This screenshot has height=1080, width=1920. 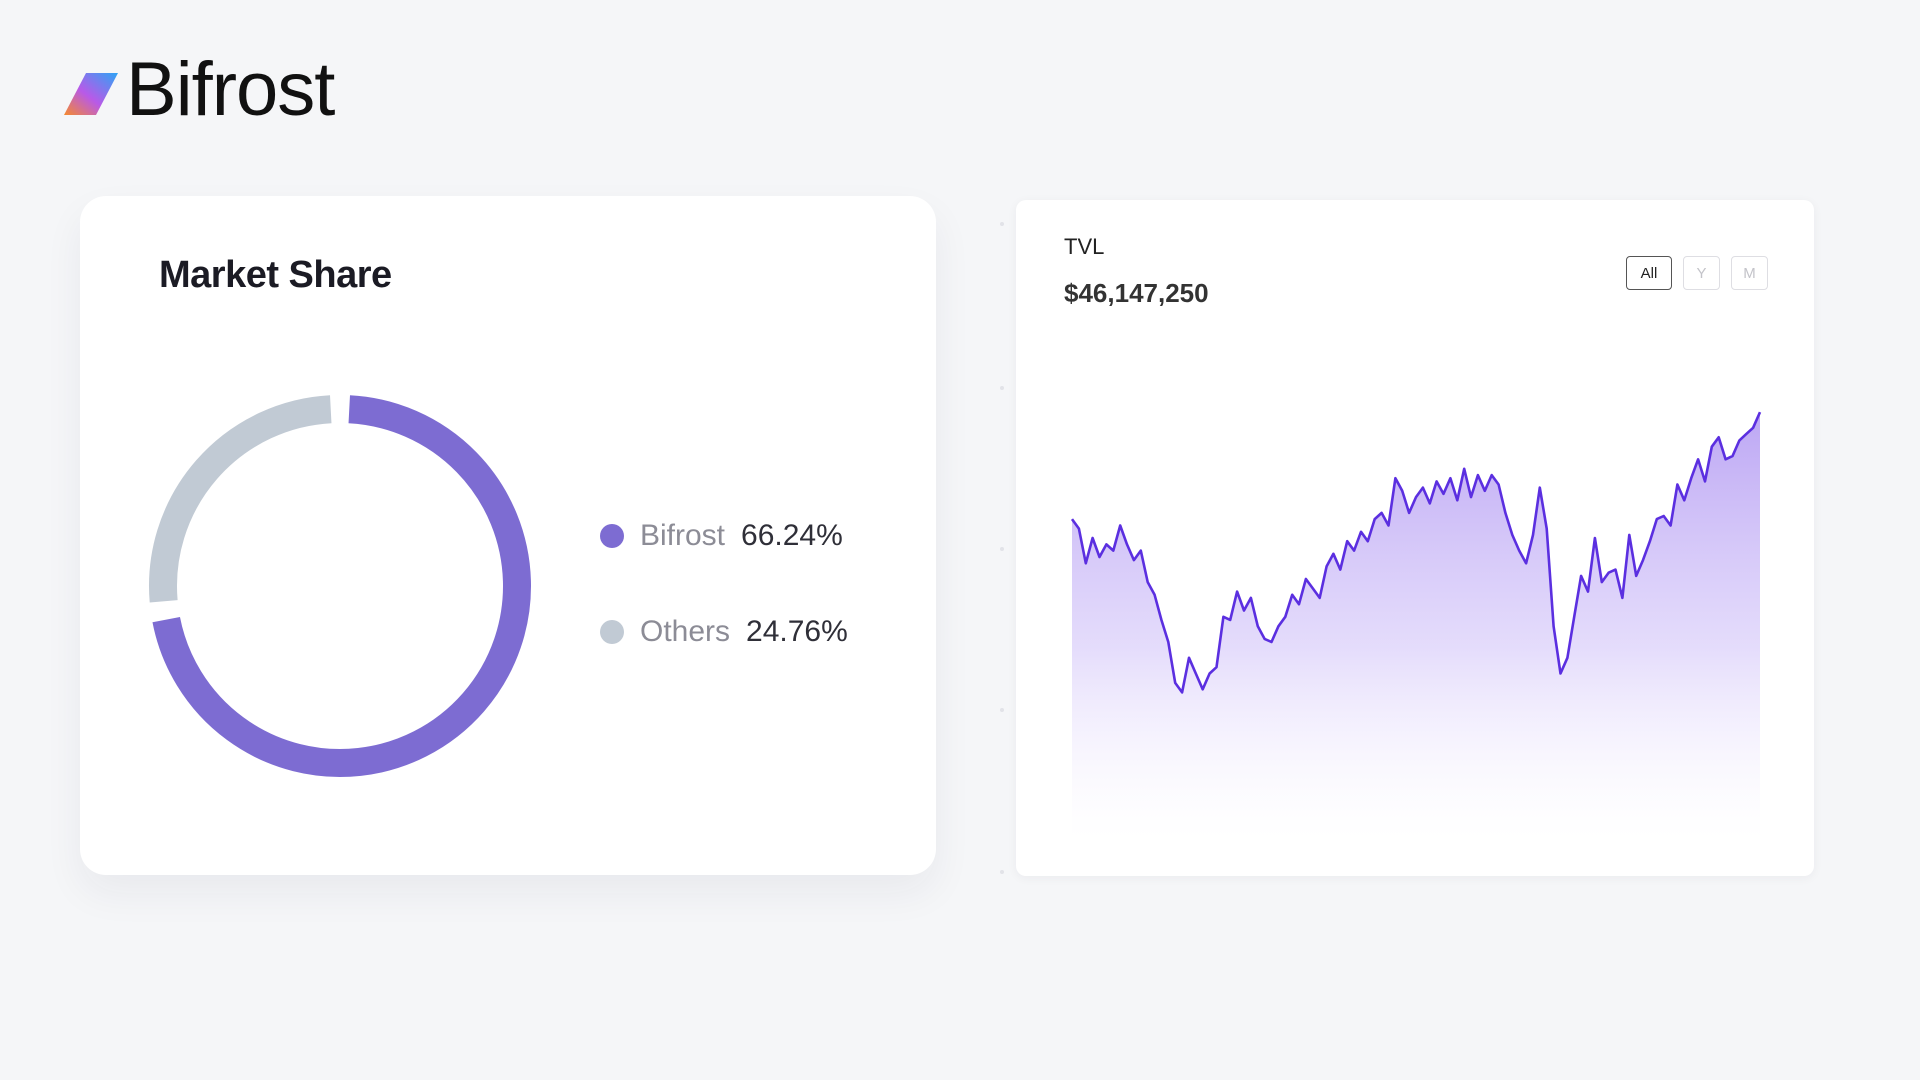 I want to click on market-share-legend: Bifrost 66.24% Others 24.76%, so click(x=724, y=612).